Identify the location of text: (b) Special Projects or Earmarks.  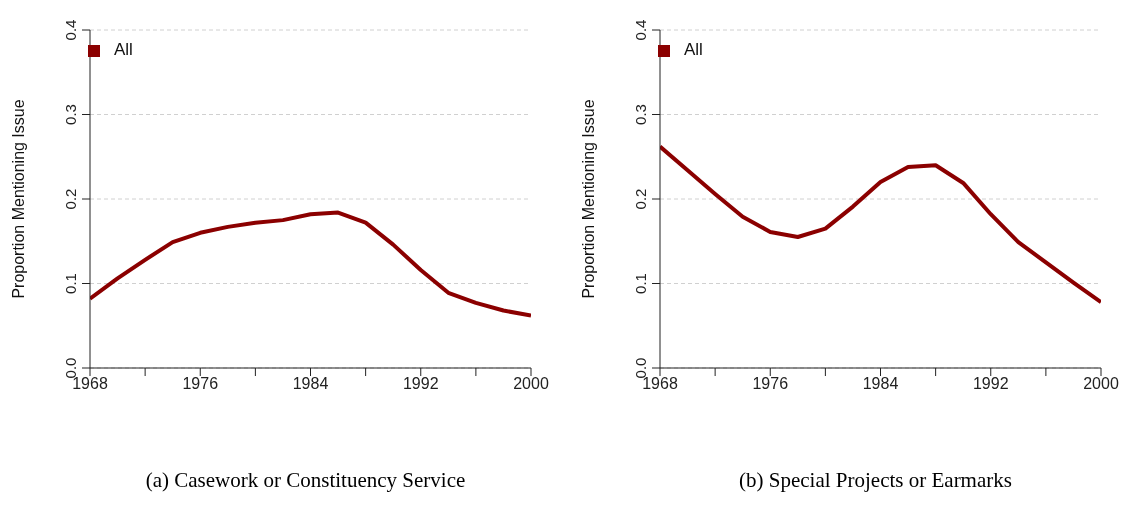
(875, 480).